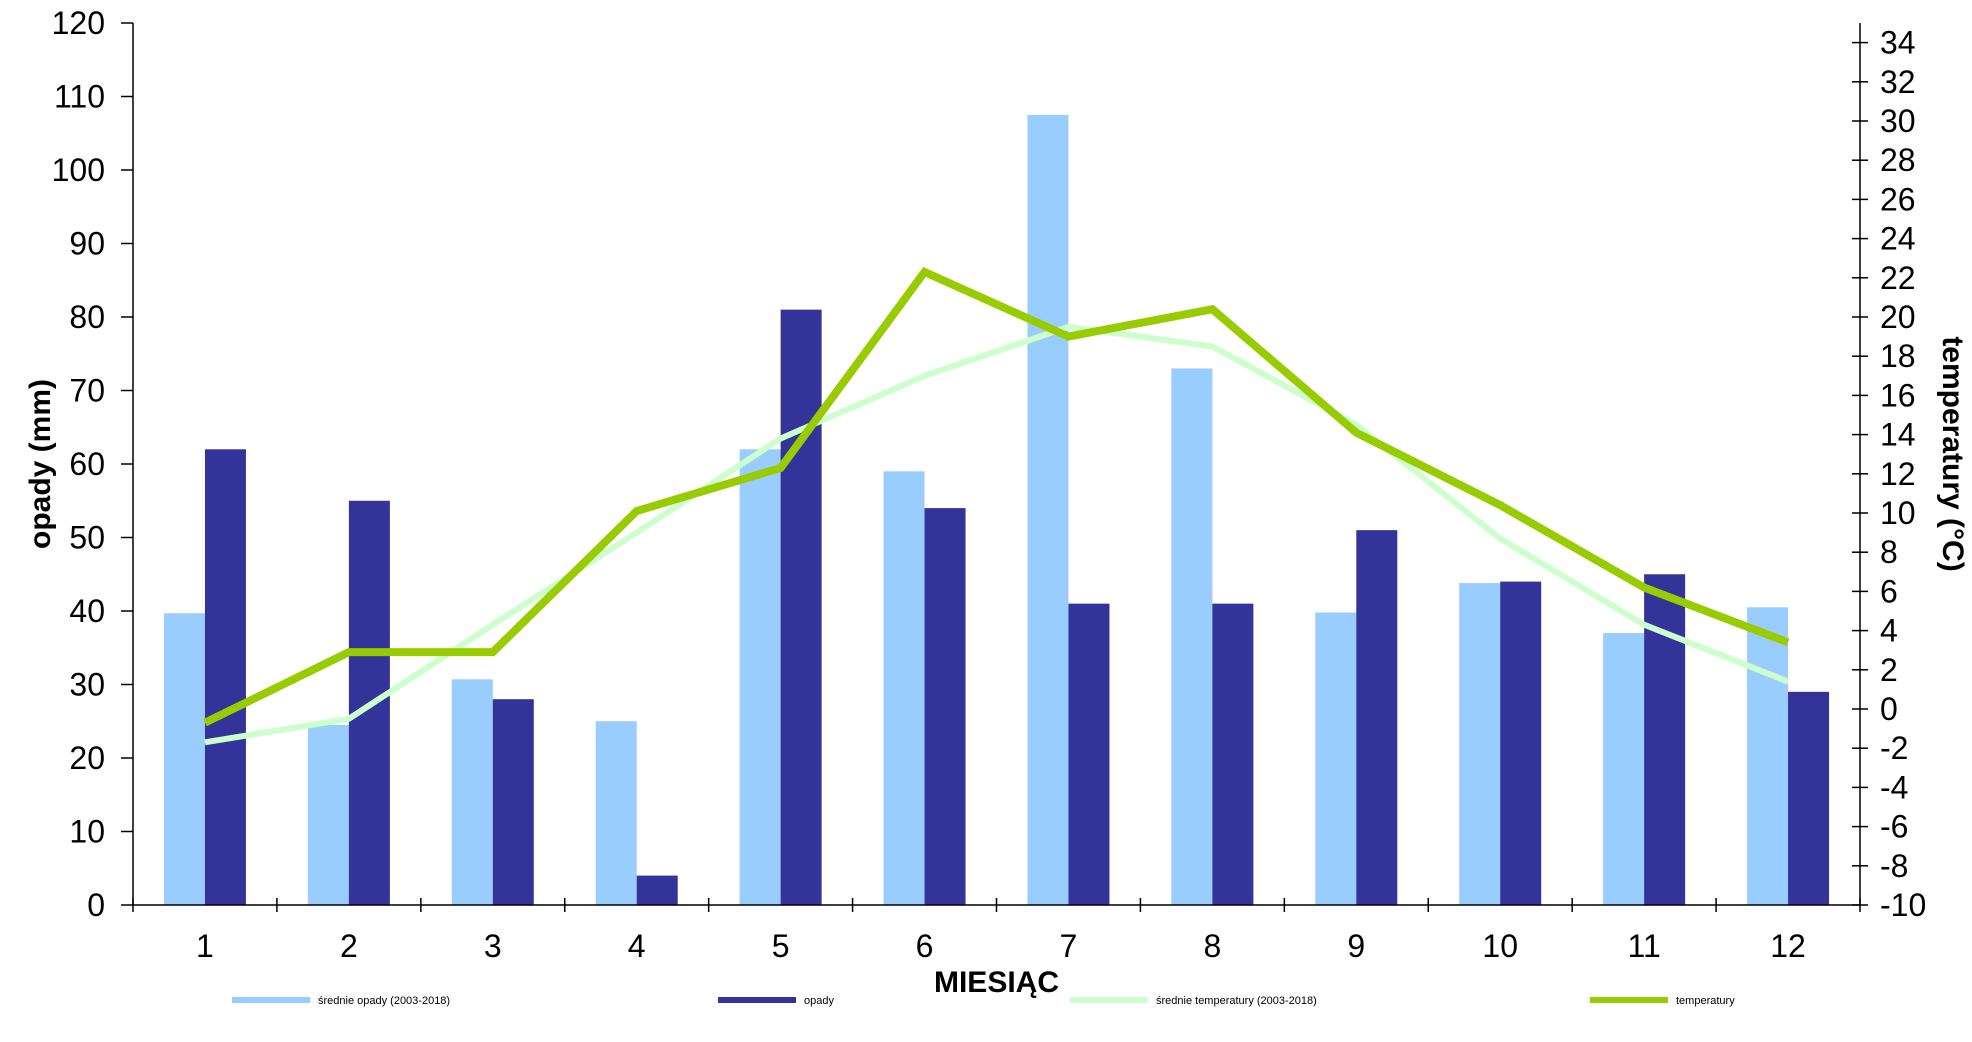 Image resolution: width=1972 pixels, height=1042 pixels. What do you see at coordinates (1898, 435) in the screenshot?
I see `right-tick-label: 14` at bounding box center [1898, 435].